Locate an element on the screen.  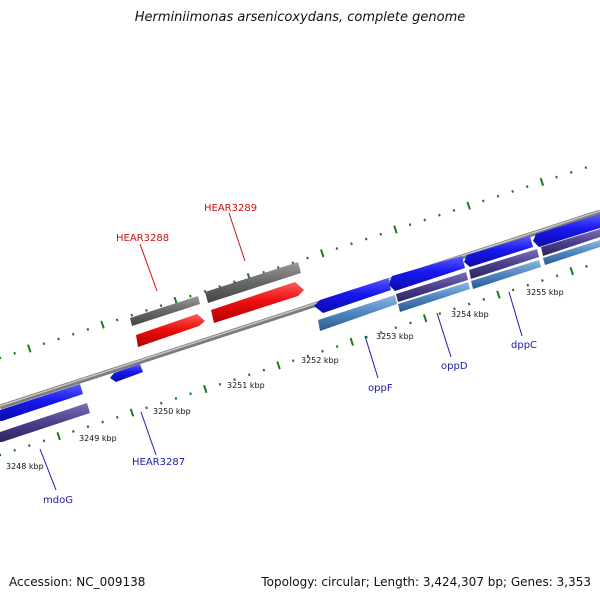
gene-label-hear3289: HEAR3289 is located at coordinates (230, 208).